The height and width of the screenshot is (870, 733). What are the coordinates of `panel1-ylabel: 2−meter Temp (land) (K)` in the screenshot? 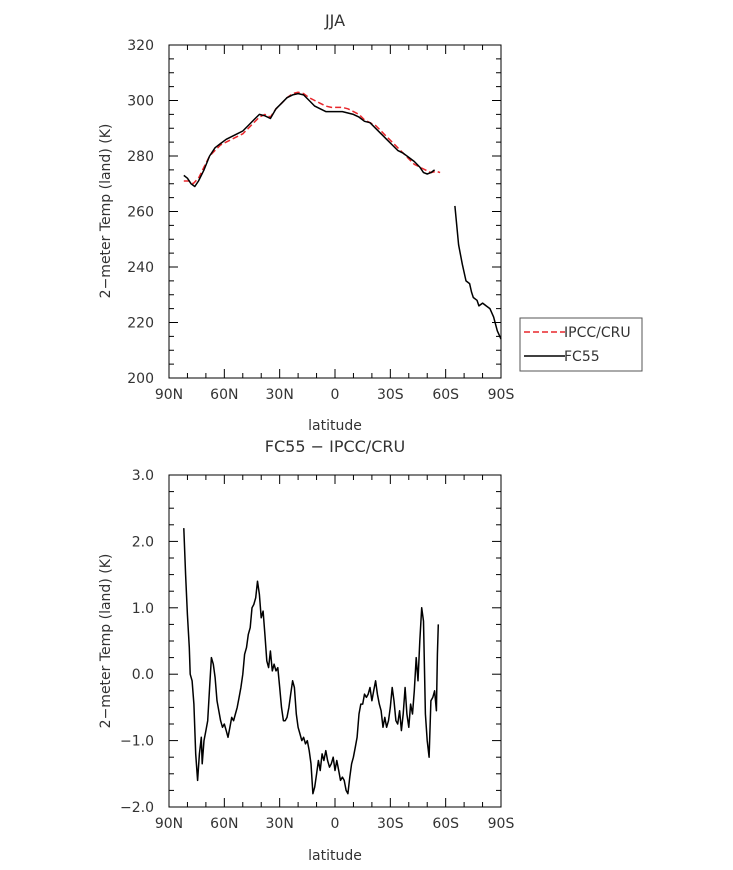 It's located at (106, 211).